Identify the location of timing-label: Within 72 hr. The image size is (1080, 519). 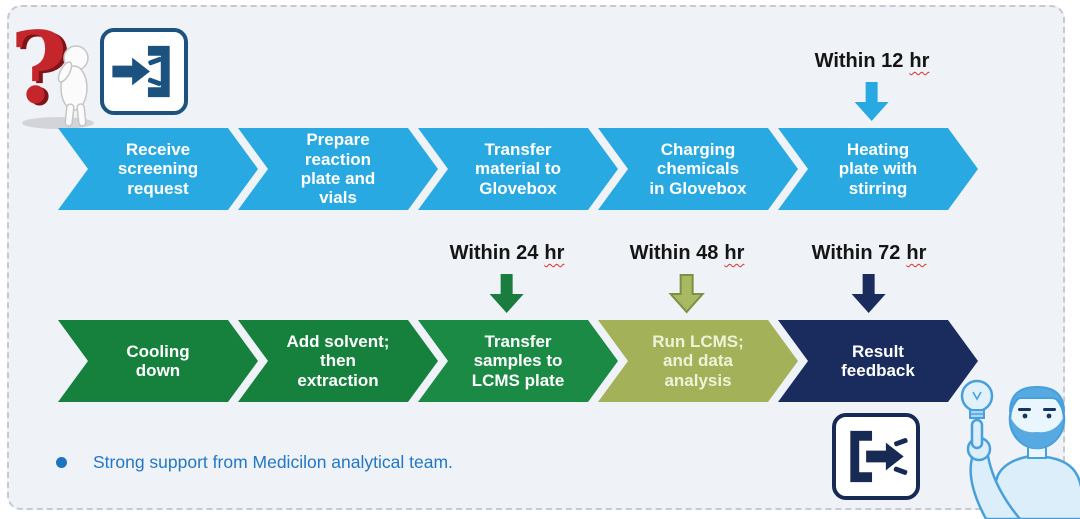
(869, 253).